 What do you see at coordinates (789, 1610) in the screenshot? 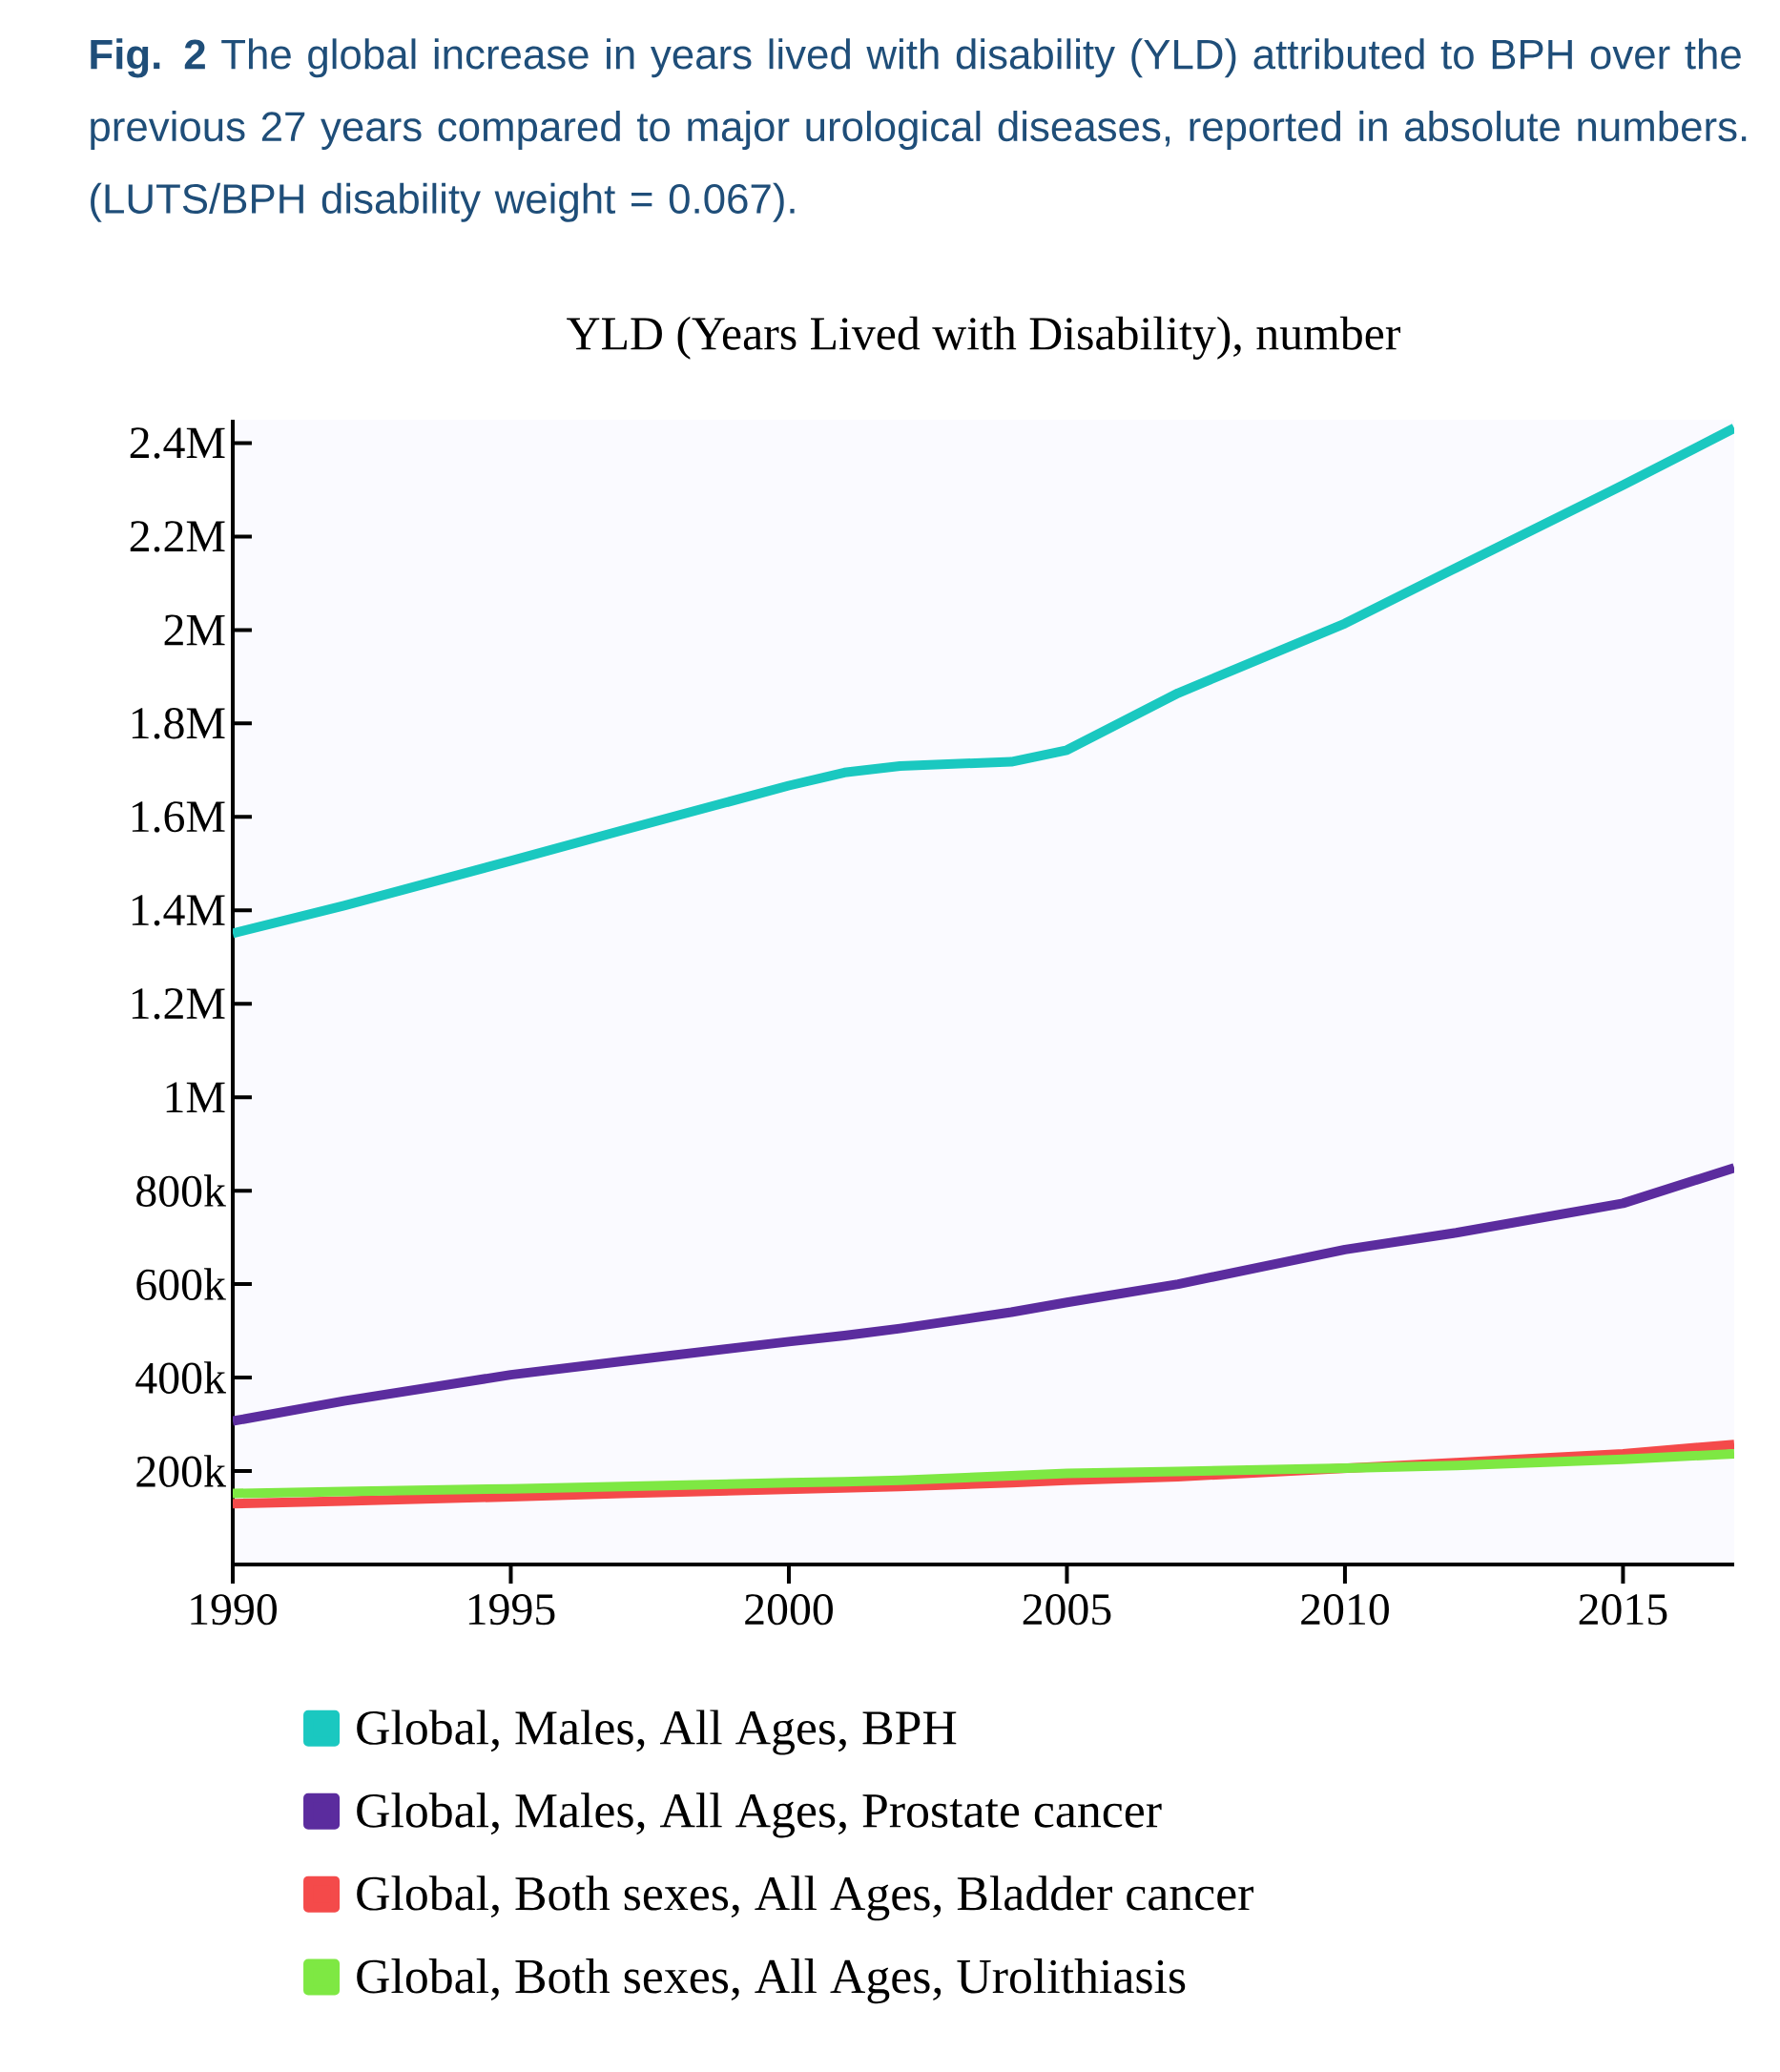
I see `x-tick-label: 2000` at bounding box center [789, 1610].